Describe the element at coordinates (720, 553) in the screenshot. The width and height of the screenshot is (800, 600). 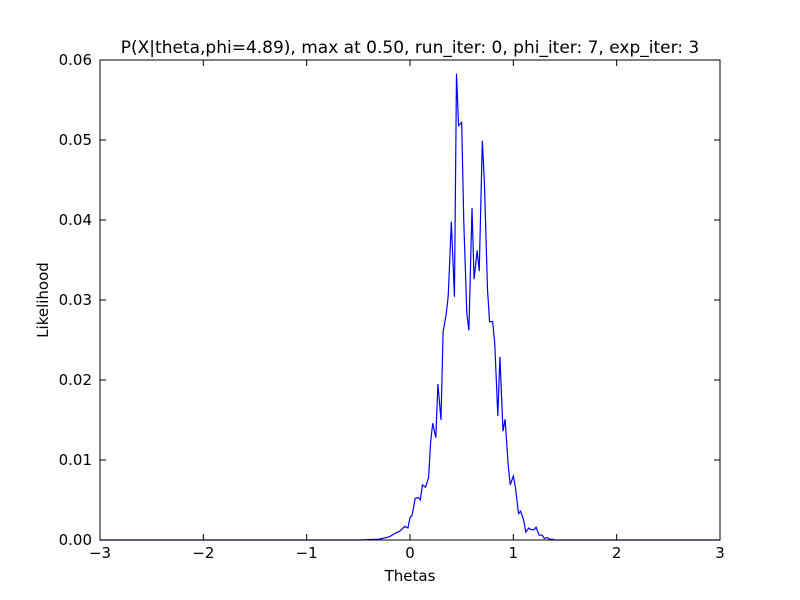
I see `x-tick-label: 3` at that location.